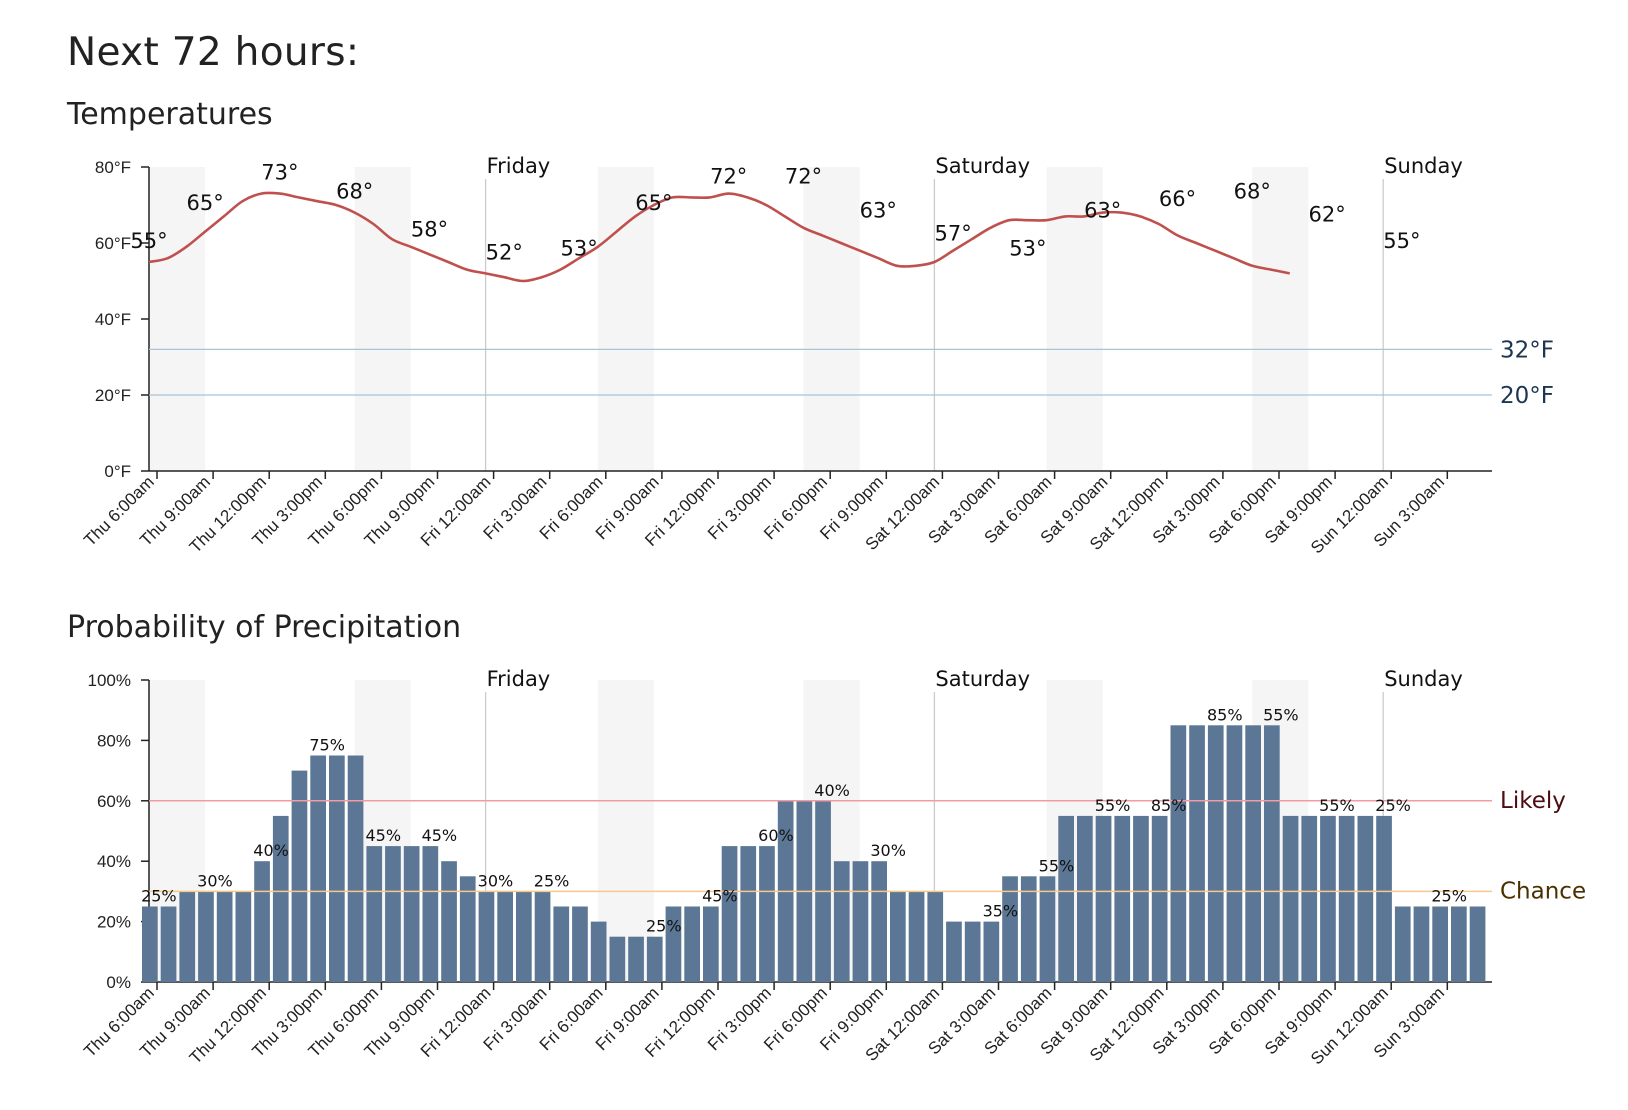  What do you see at coordinates (776, 835) in the screenshot?
I see `precipitation-bar-label: 60%` at bounding box center [776, 835].